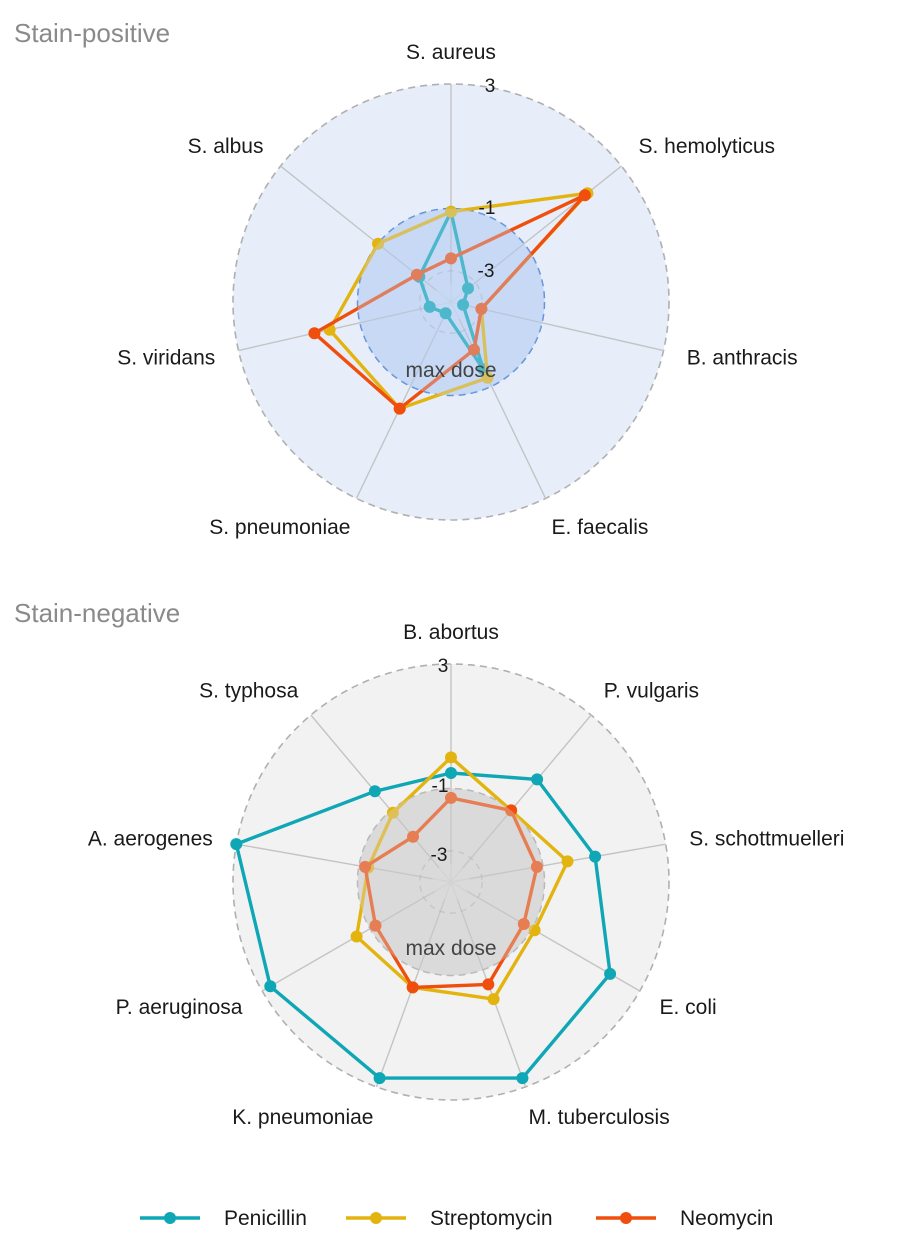 The width and height of the screenshot is (900, 1260). What do you see at coordinates (595, 856) in the screenshot?
I see `point-penicillin-s-schottmuelleri` at bounding box center [595, 856].